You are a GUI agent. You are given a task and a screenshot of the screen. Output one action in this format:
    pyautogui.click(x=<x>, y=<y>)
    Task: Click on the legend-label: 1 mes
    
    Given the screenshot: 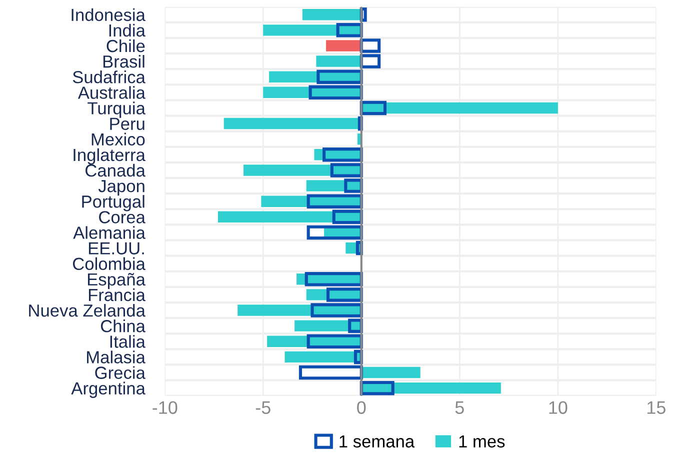 What is the action you would take?
    pyautogui.click(x=482, y=441)
    